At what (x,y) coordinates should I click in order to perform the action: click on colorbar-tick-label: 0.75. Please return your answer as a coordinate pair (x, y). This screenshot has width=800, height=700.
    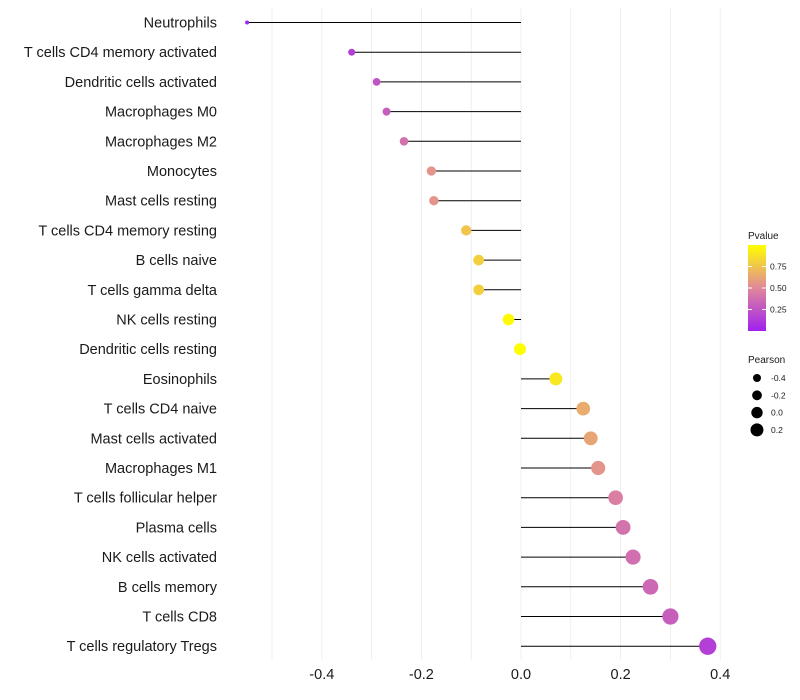
    Looking at the image, I should click on (778, 267).